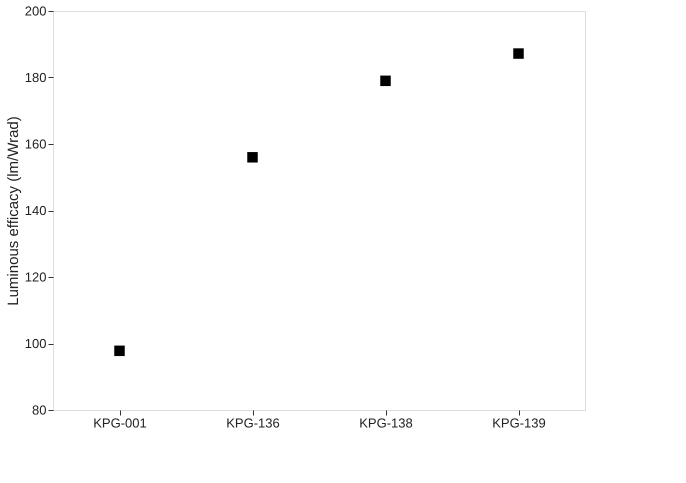 Image resolution: width=686 pixels, height=483 pixels. I want to click on x-tick-label: KPG-001, so click(120, 423).